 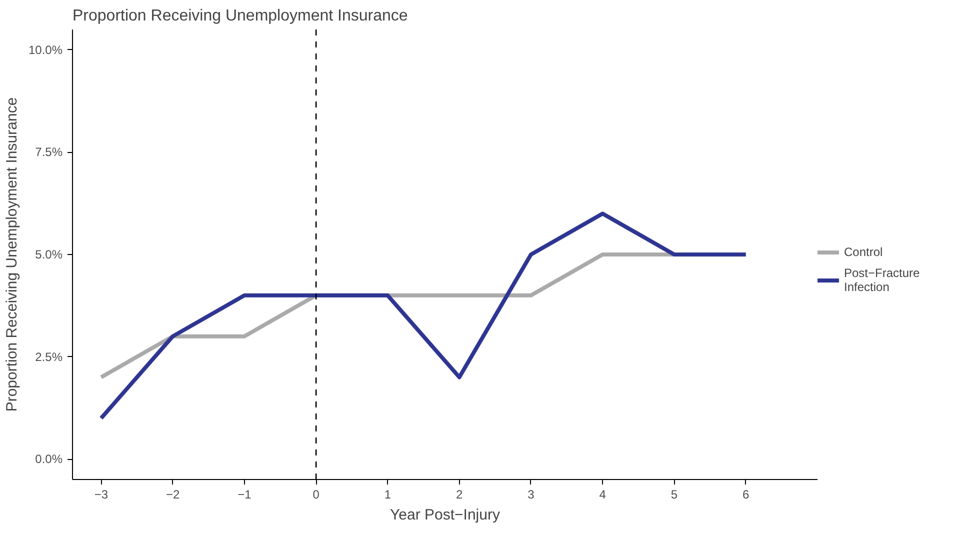 I want to click on x-tick-label: 2, so click(x=459, y=495).